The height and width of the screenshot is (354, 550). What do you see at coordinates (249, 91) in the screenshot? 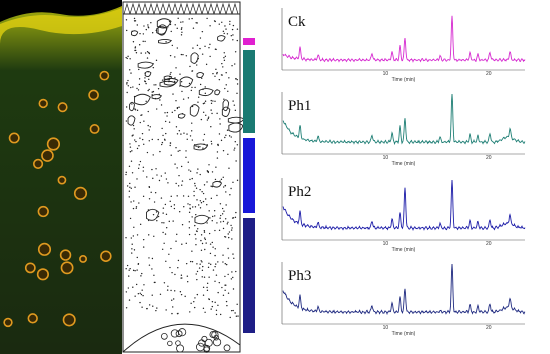
I see `zone-bar` at bounding box center [249, 91].